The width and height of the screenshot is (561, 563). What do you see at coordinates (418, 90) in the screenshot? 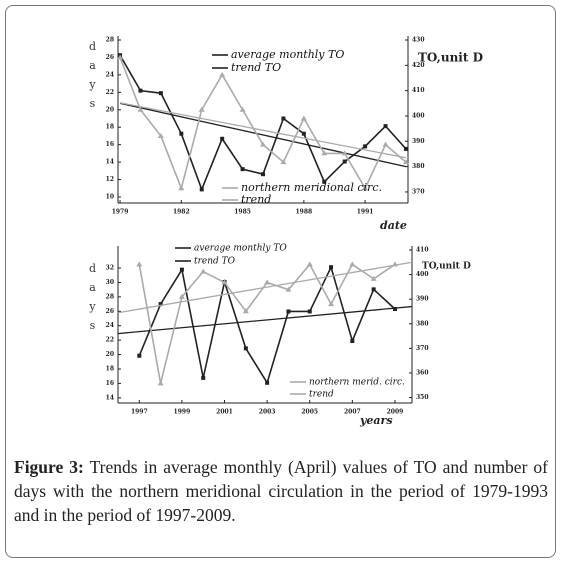
I see `y2-tick-label: 410` at bounding box center [418, 90].